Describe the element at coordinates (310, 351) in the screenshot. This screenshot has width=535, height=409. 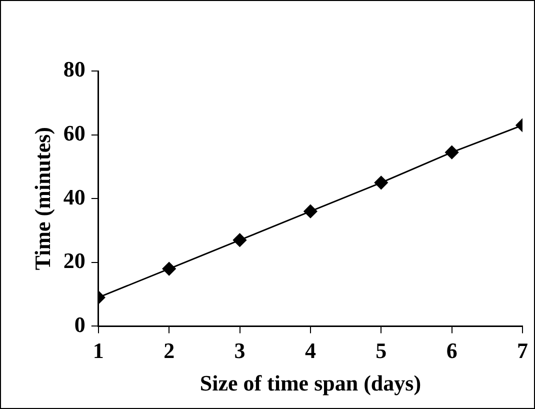
I see `x-tick-label: 4` at that location.